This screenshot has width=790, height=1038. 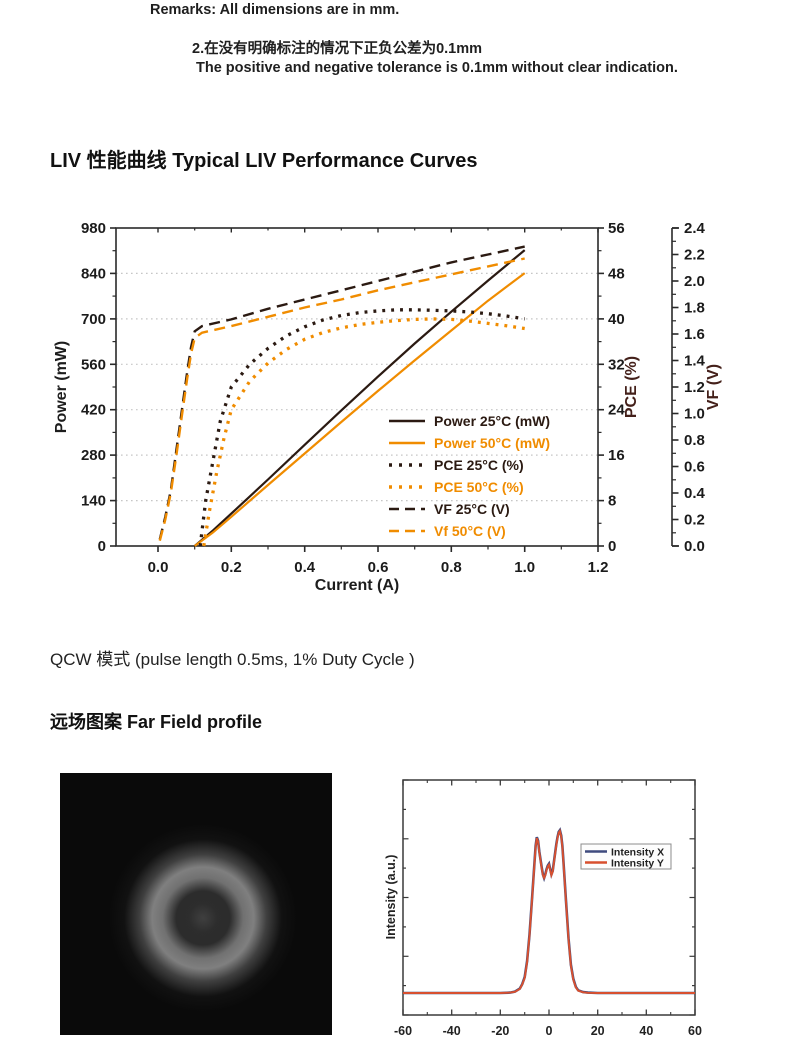 What do you see at coordinates (695, 1031) in the screenshot?
I see `svg-text: 60` at bounding box center [695, 1031].